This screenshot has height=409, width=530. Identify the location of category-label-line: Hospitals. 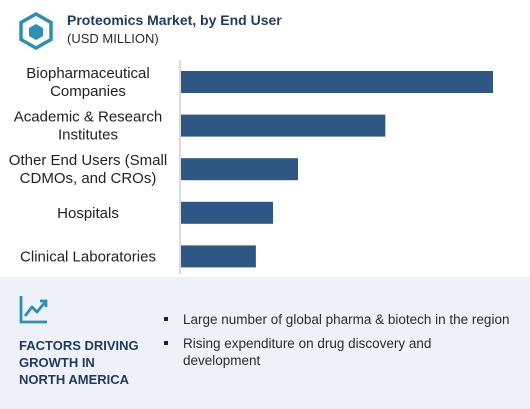
(88, 213).